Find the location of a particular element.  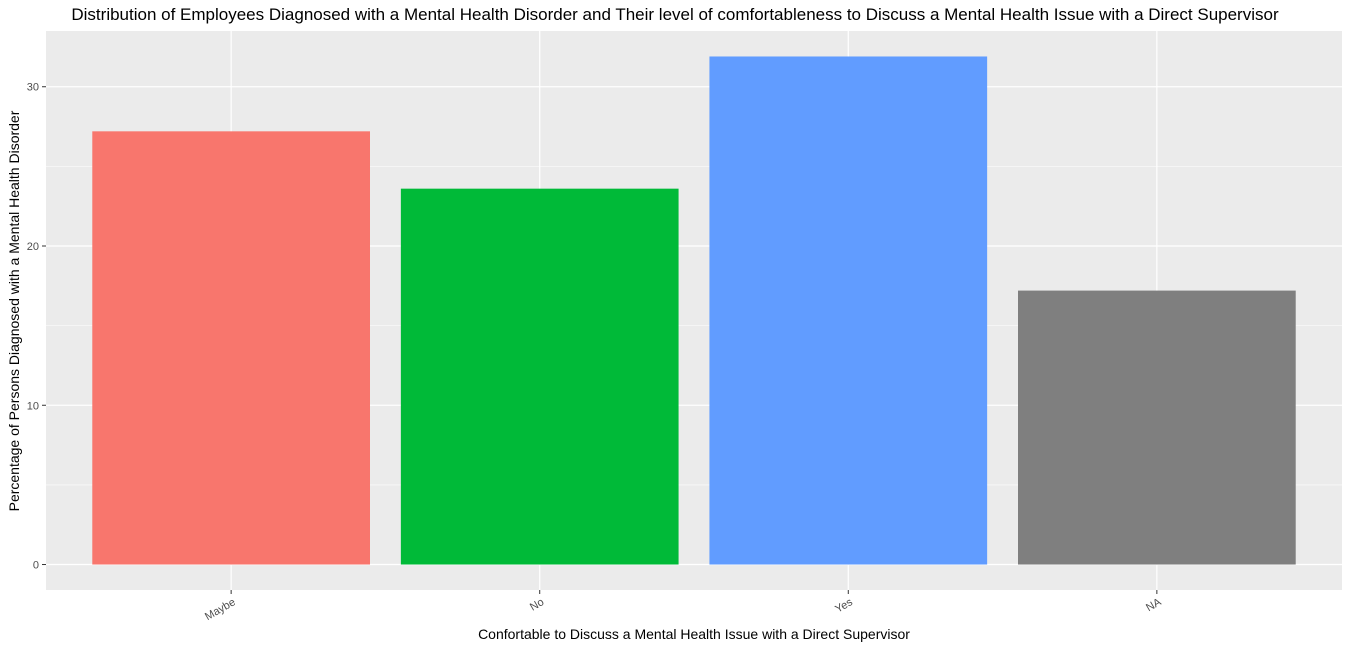

y-tick-label: 20 is located at coordinates (33, 247).